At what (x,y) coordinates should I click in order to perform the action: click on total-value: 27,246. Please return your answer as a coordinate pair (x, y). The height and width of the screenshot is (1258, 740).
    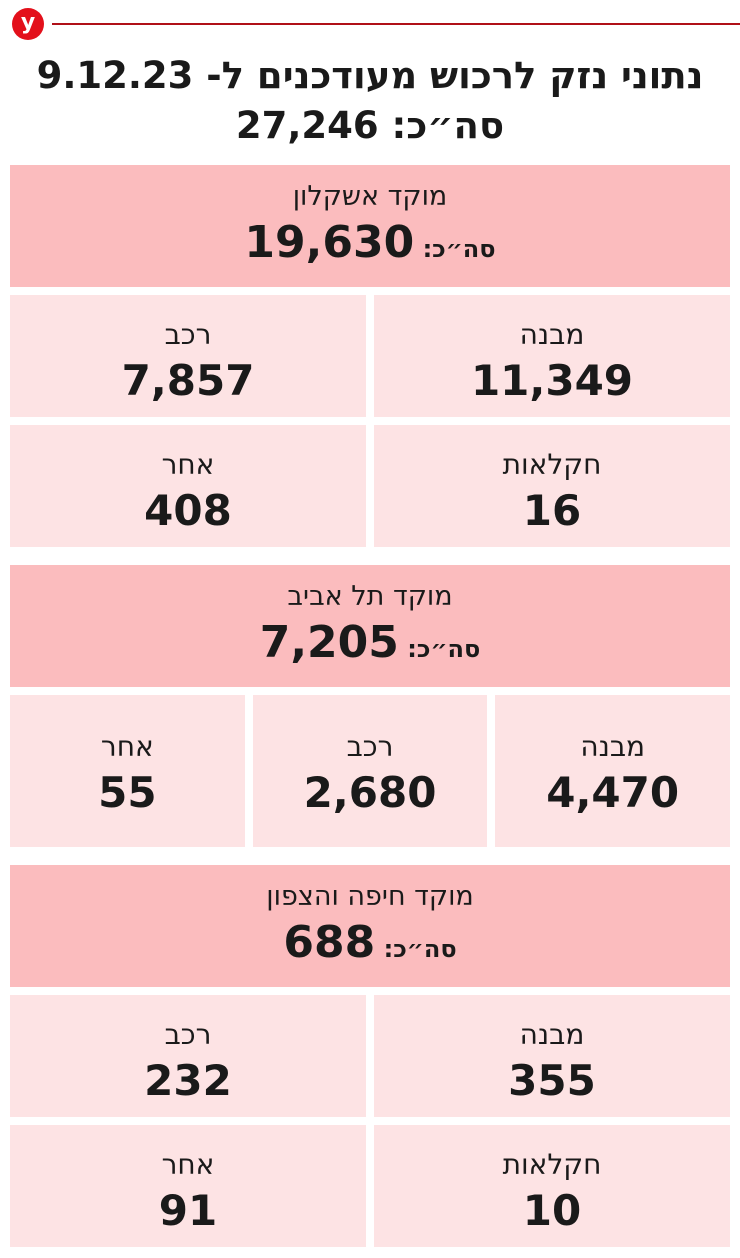
    Looking at the image, I should click on (307, 125).